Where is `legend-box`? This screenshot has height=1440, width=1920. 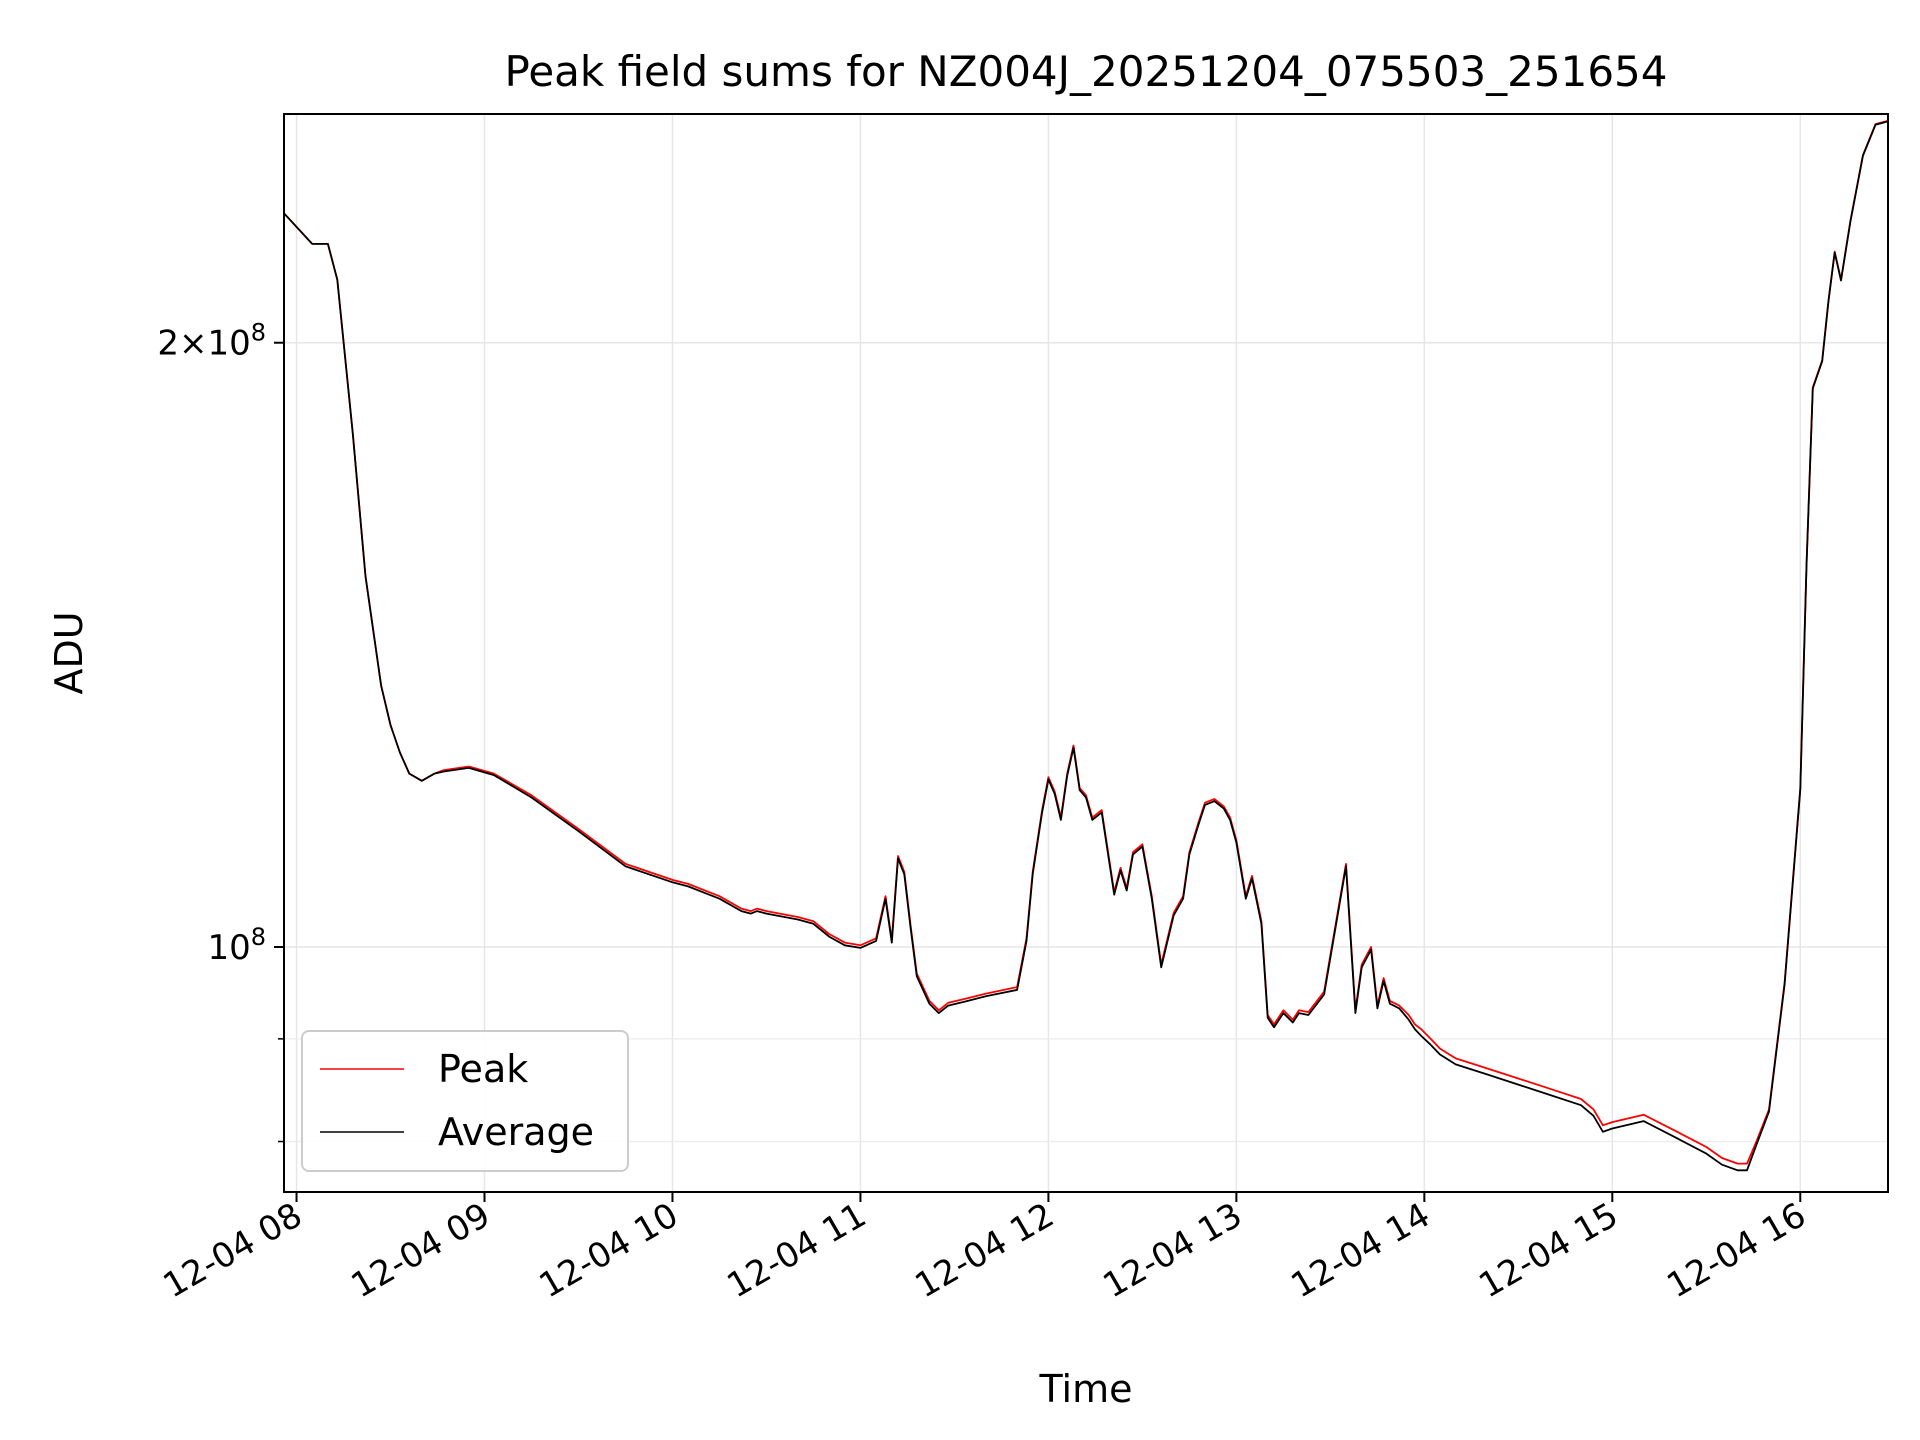 legend-box is located at coordinates (465, 1101).